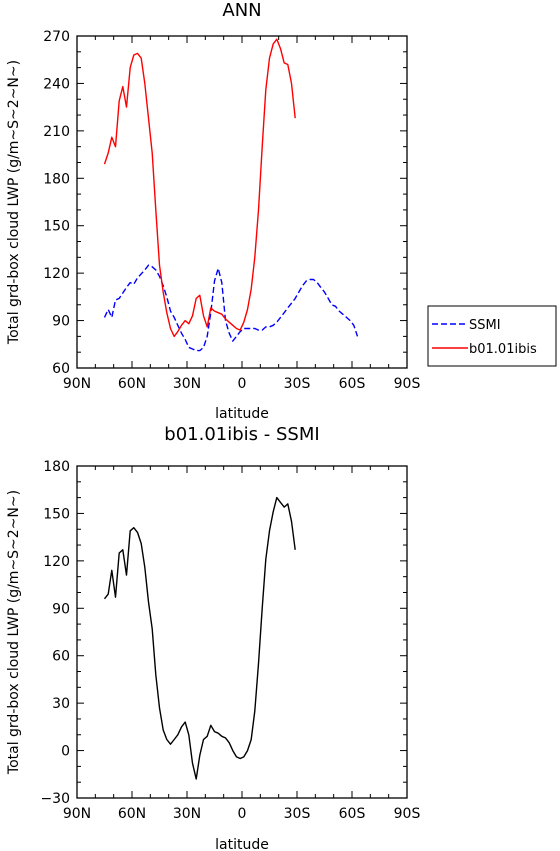 This screenshot has height=851, width=560. I want to click on chart-title: b01.01ibis - SSMI, so click(241, 434).